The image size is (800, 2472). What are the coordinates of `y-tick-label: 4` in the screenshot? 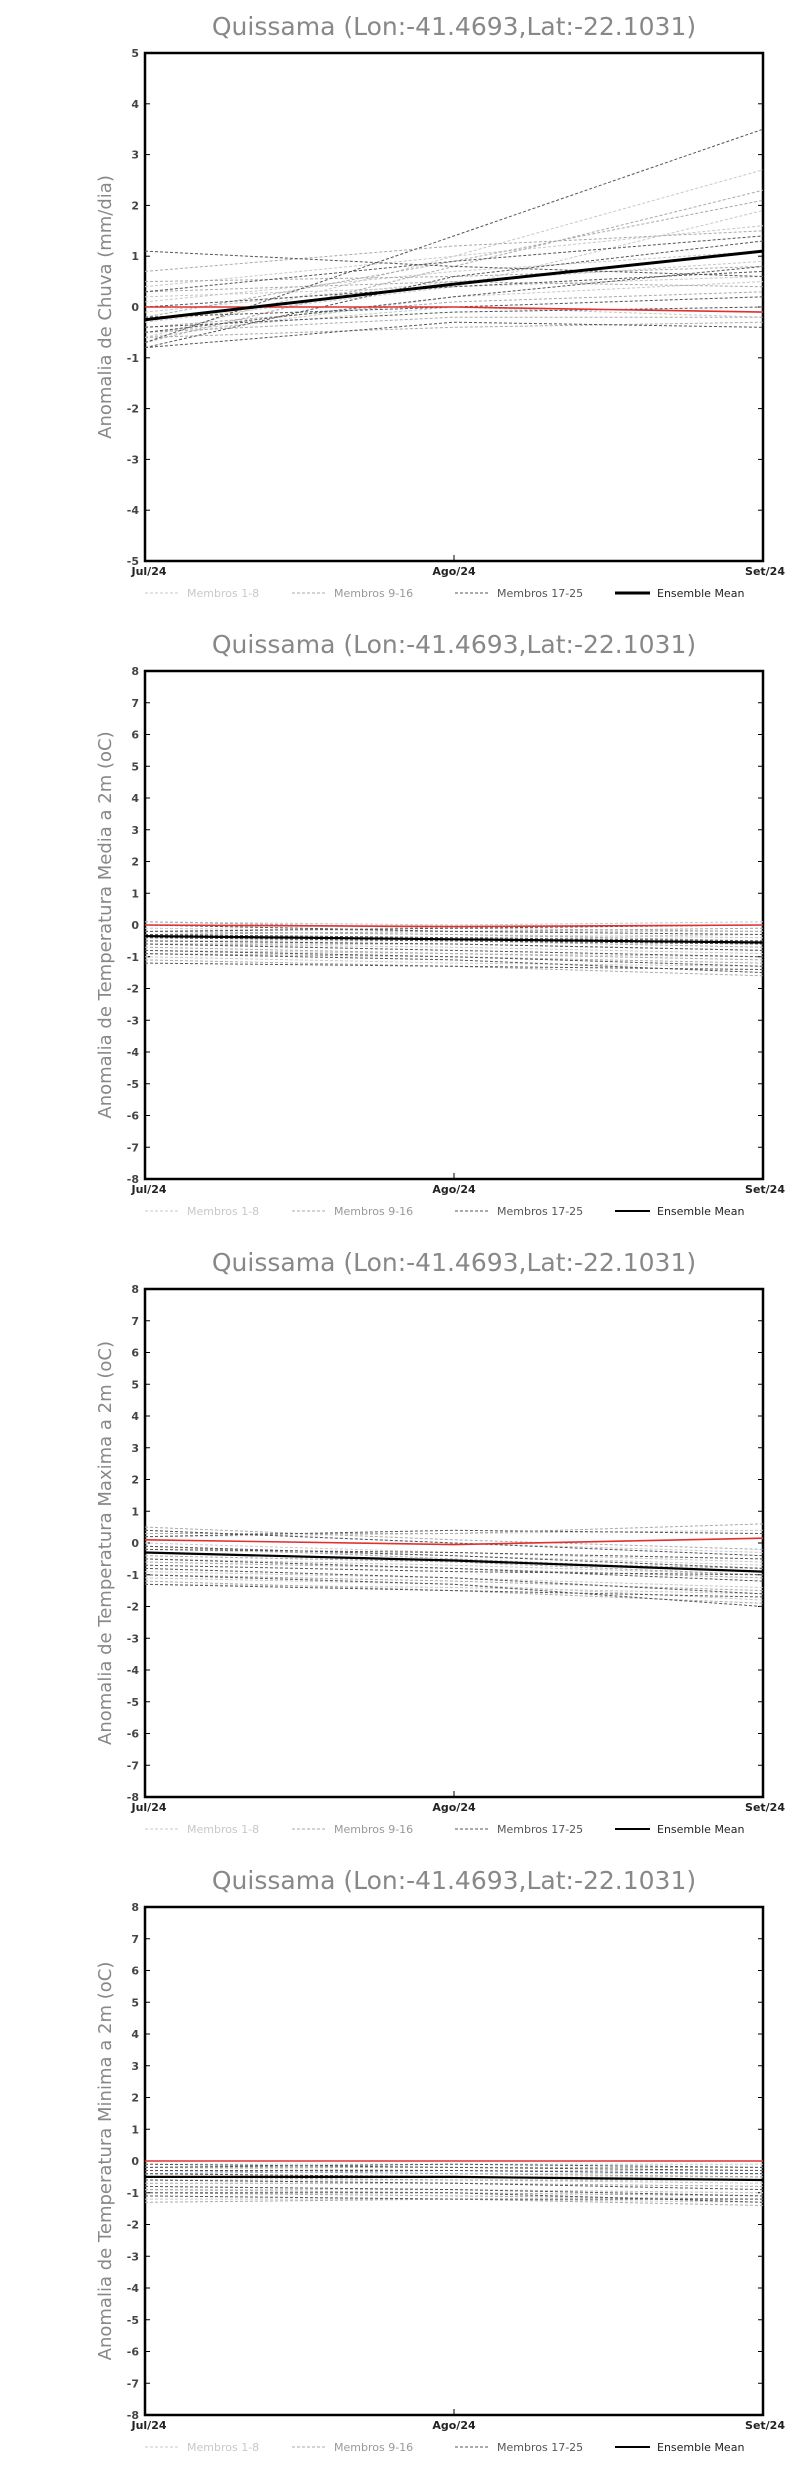 It's located at (135, 798).